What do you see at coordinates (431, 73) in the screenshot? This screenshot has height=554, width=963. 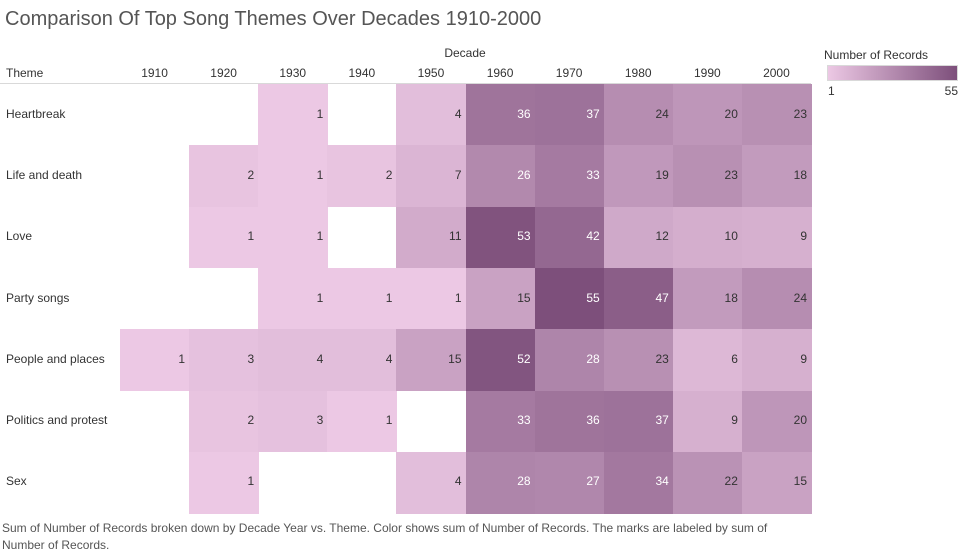 I see `column-header-1950: 1950` at bounding box center [431, 73].